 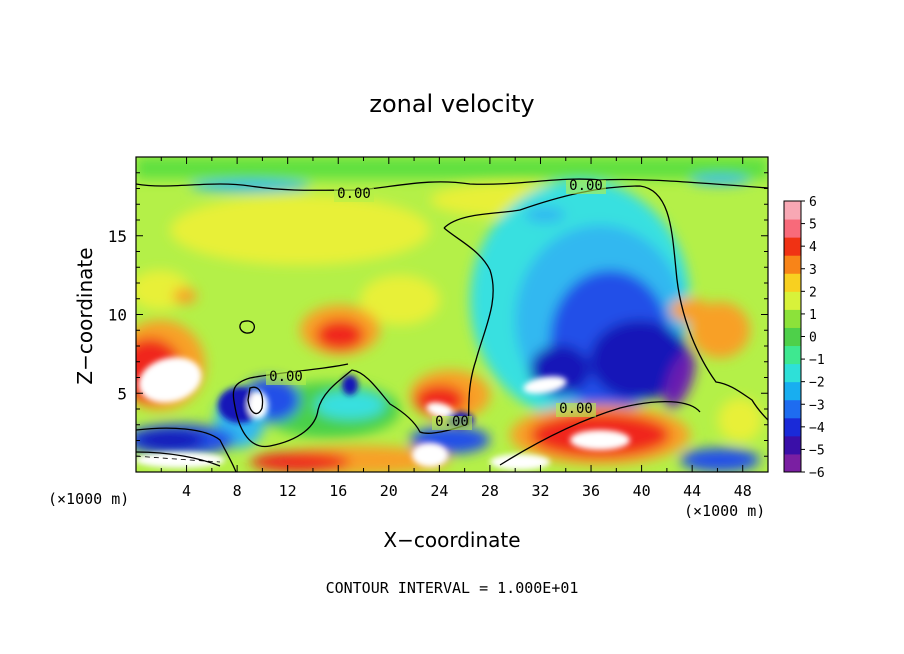 I want to click on colorbar-tick-label: 3, so click(x=813, y=270).